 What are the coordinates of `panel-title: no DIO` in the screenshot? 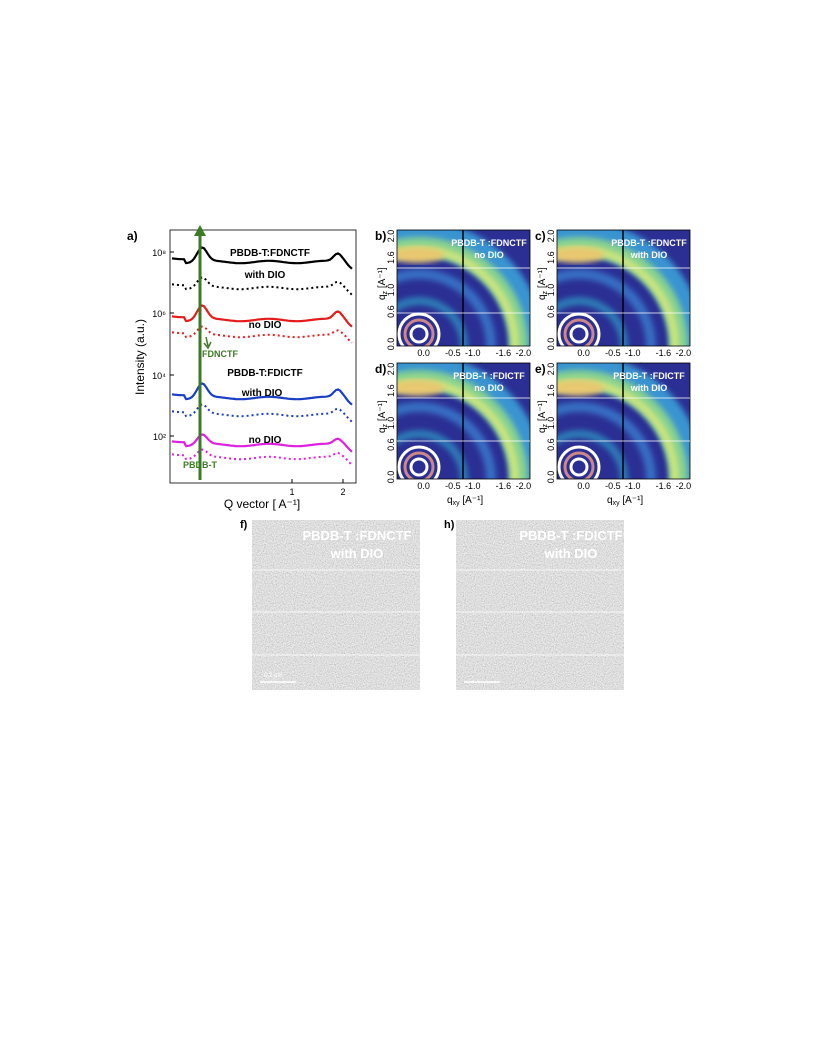 It's located at (489, 255).